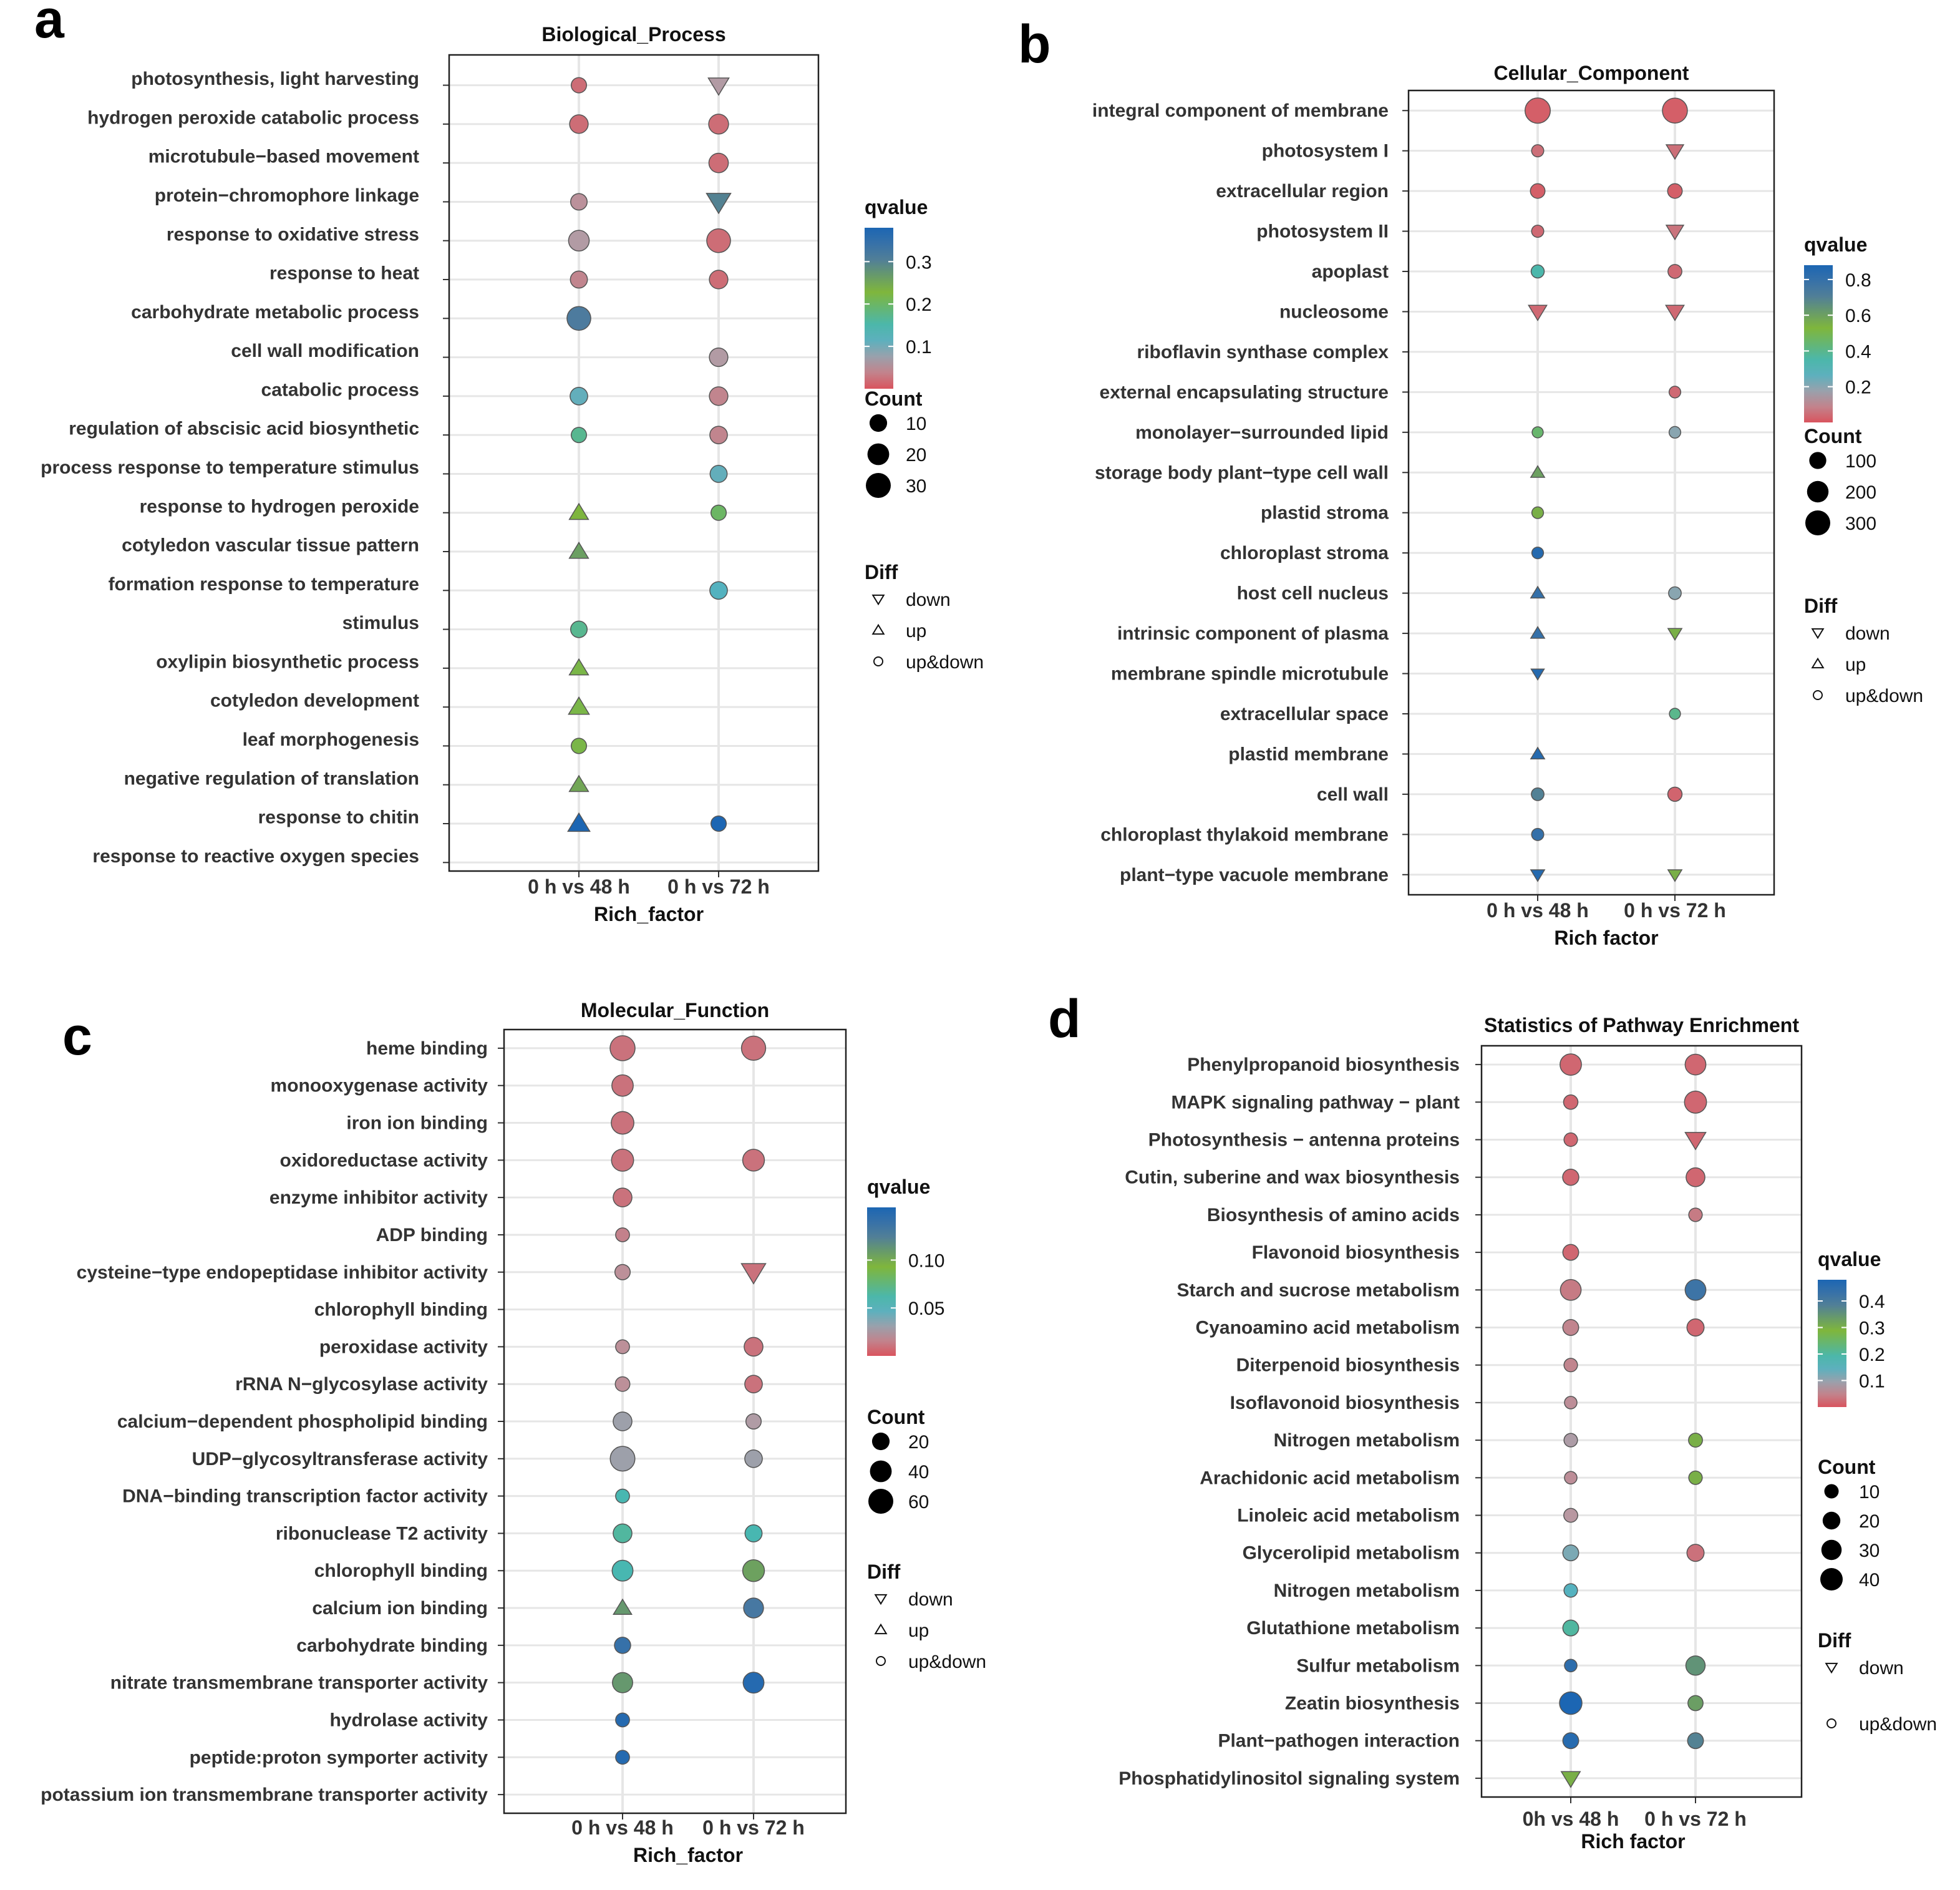 This screenshot has height=1890, width=1960. I want to click on term-label: process response to temperature stimulus, so click(230, 467).